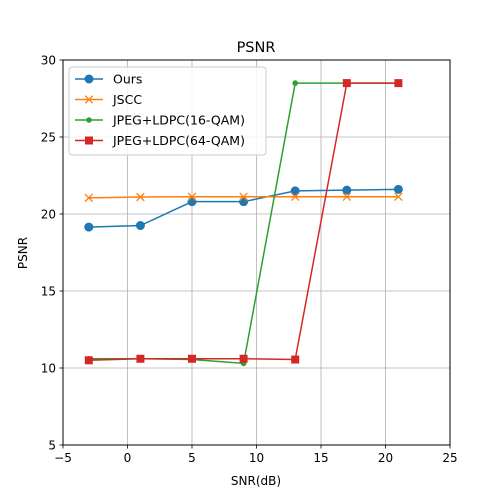  I want to click on x-axis: −5 0 5 10 15 20 25, so click(256, 455).